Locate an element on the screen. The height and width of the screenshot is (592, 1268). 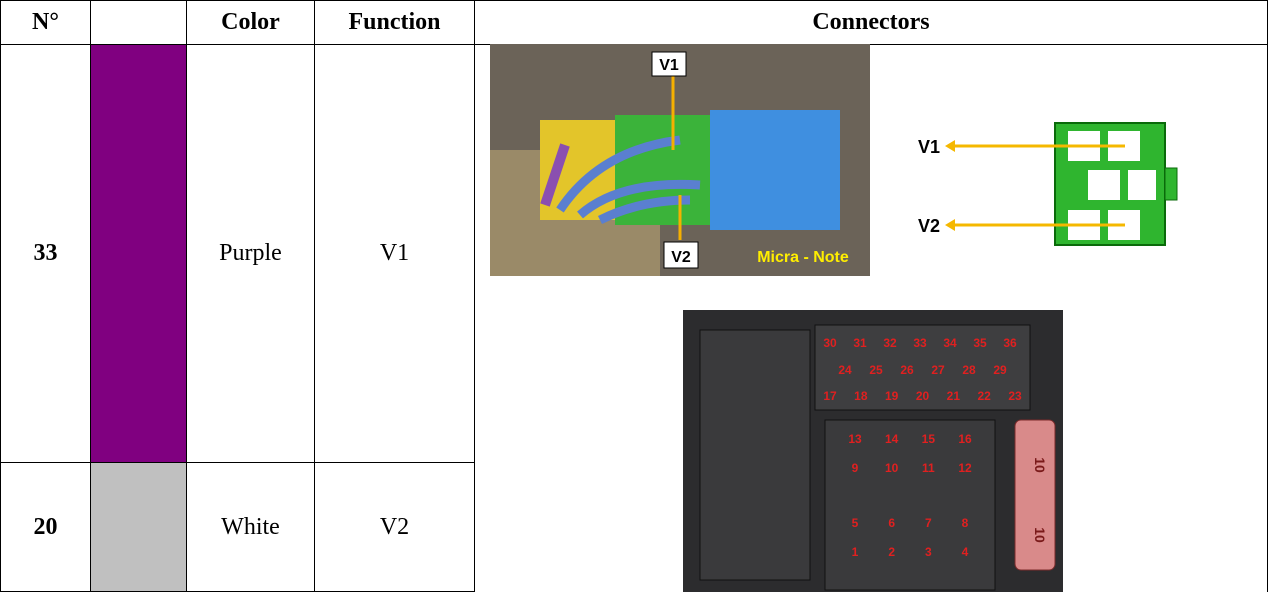
photo: V1 V2 Micra - Note is located at coordinates (680, 160).